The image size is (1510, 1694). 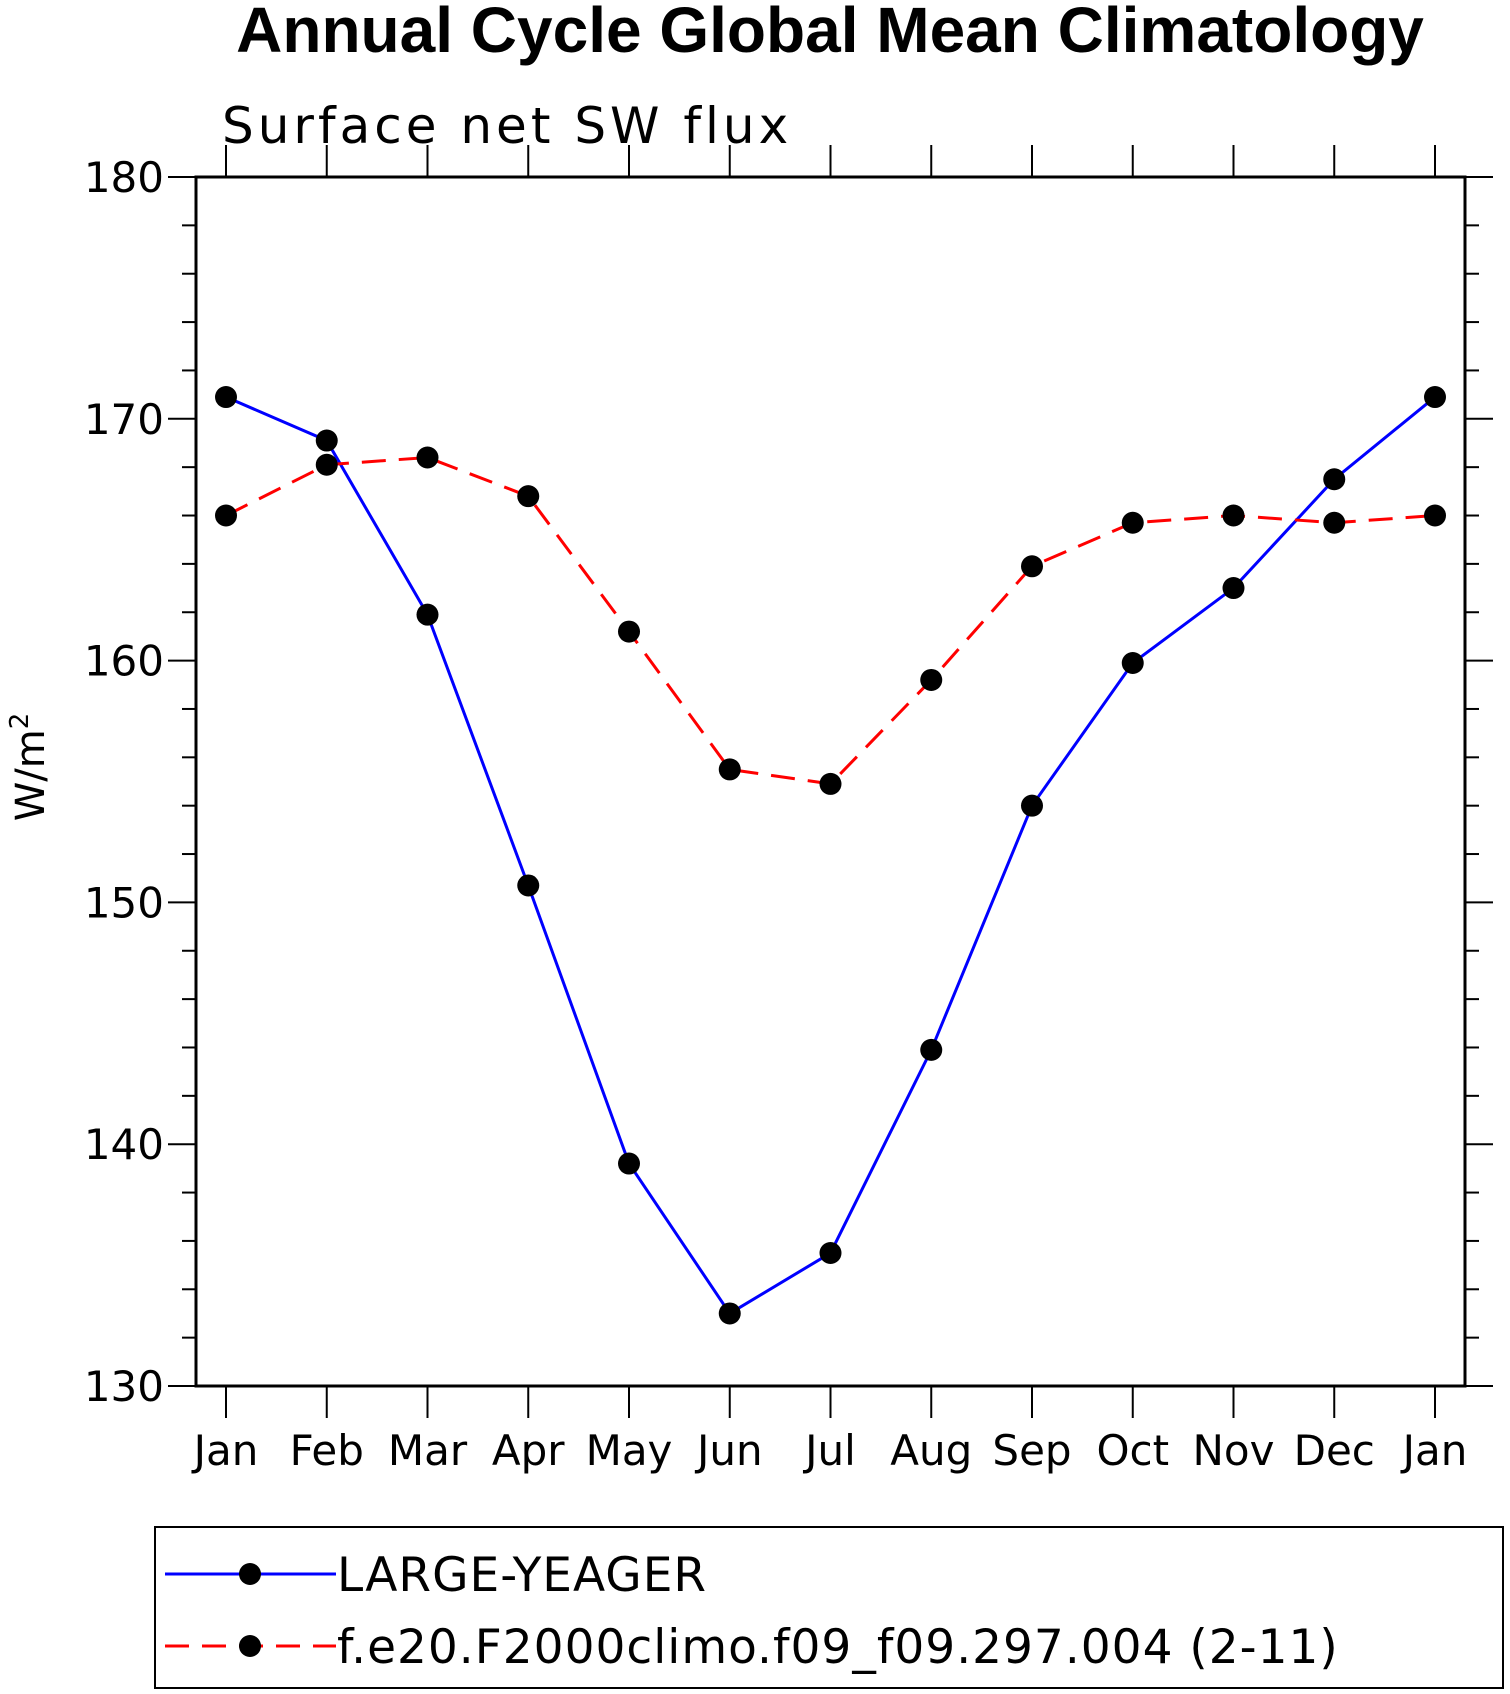 I want to click on chart-title: Annual Cycle Global Mean Climatology, so click(x=830, y=33).